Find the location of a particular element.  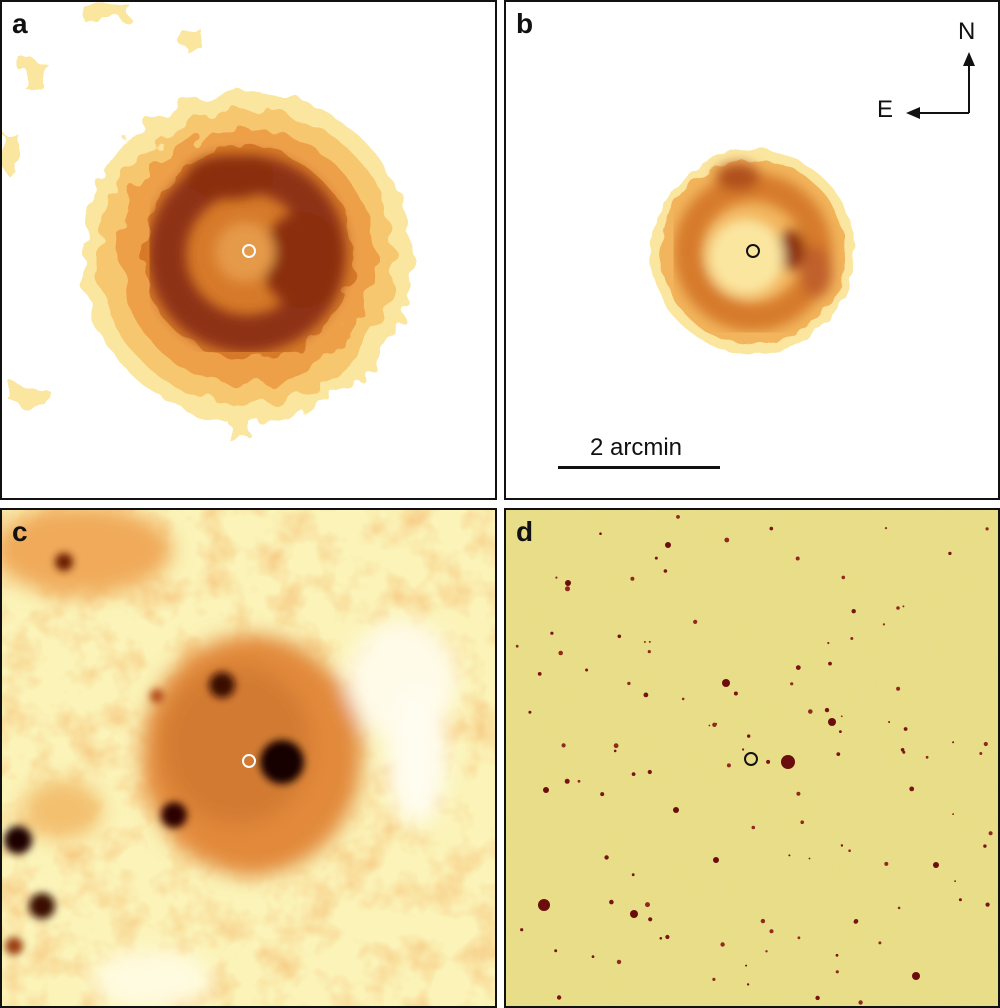

compass: N E is located at coordinates (929, 71).